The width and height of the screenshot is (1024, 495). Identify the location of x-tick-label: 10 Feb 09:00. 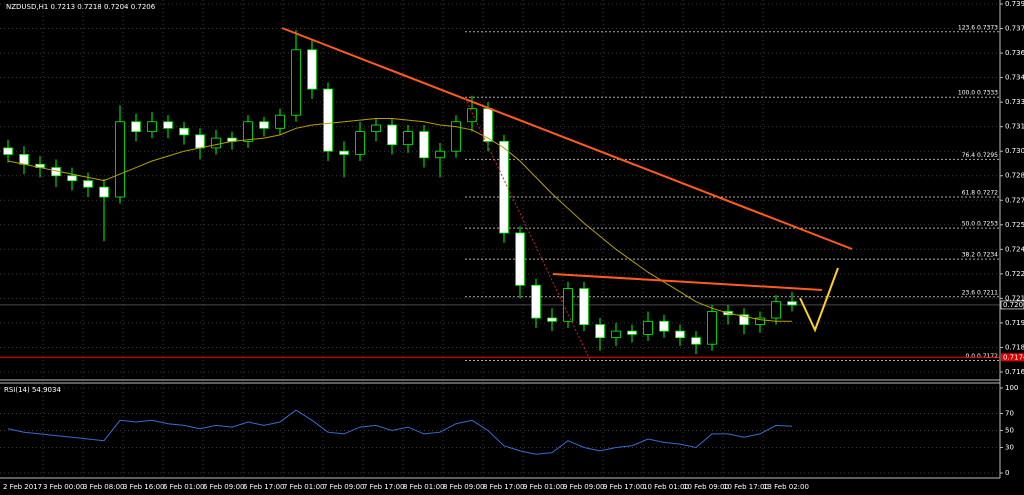
(706, 487).